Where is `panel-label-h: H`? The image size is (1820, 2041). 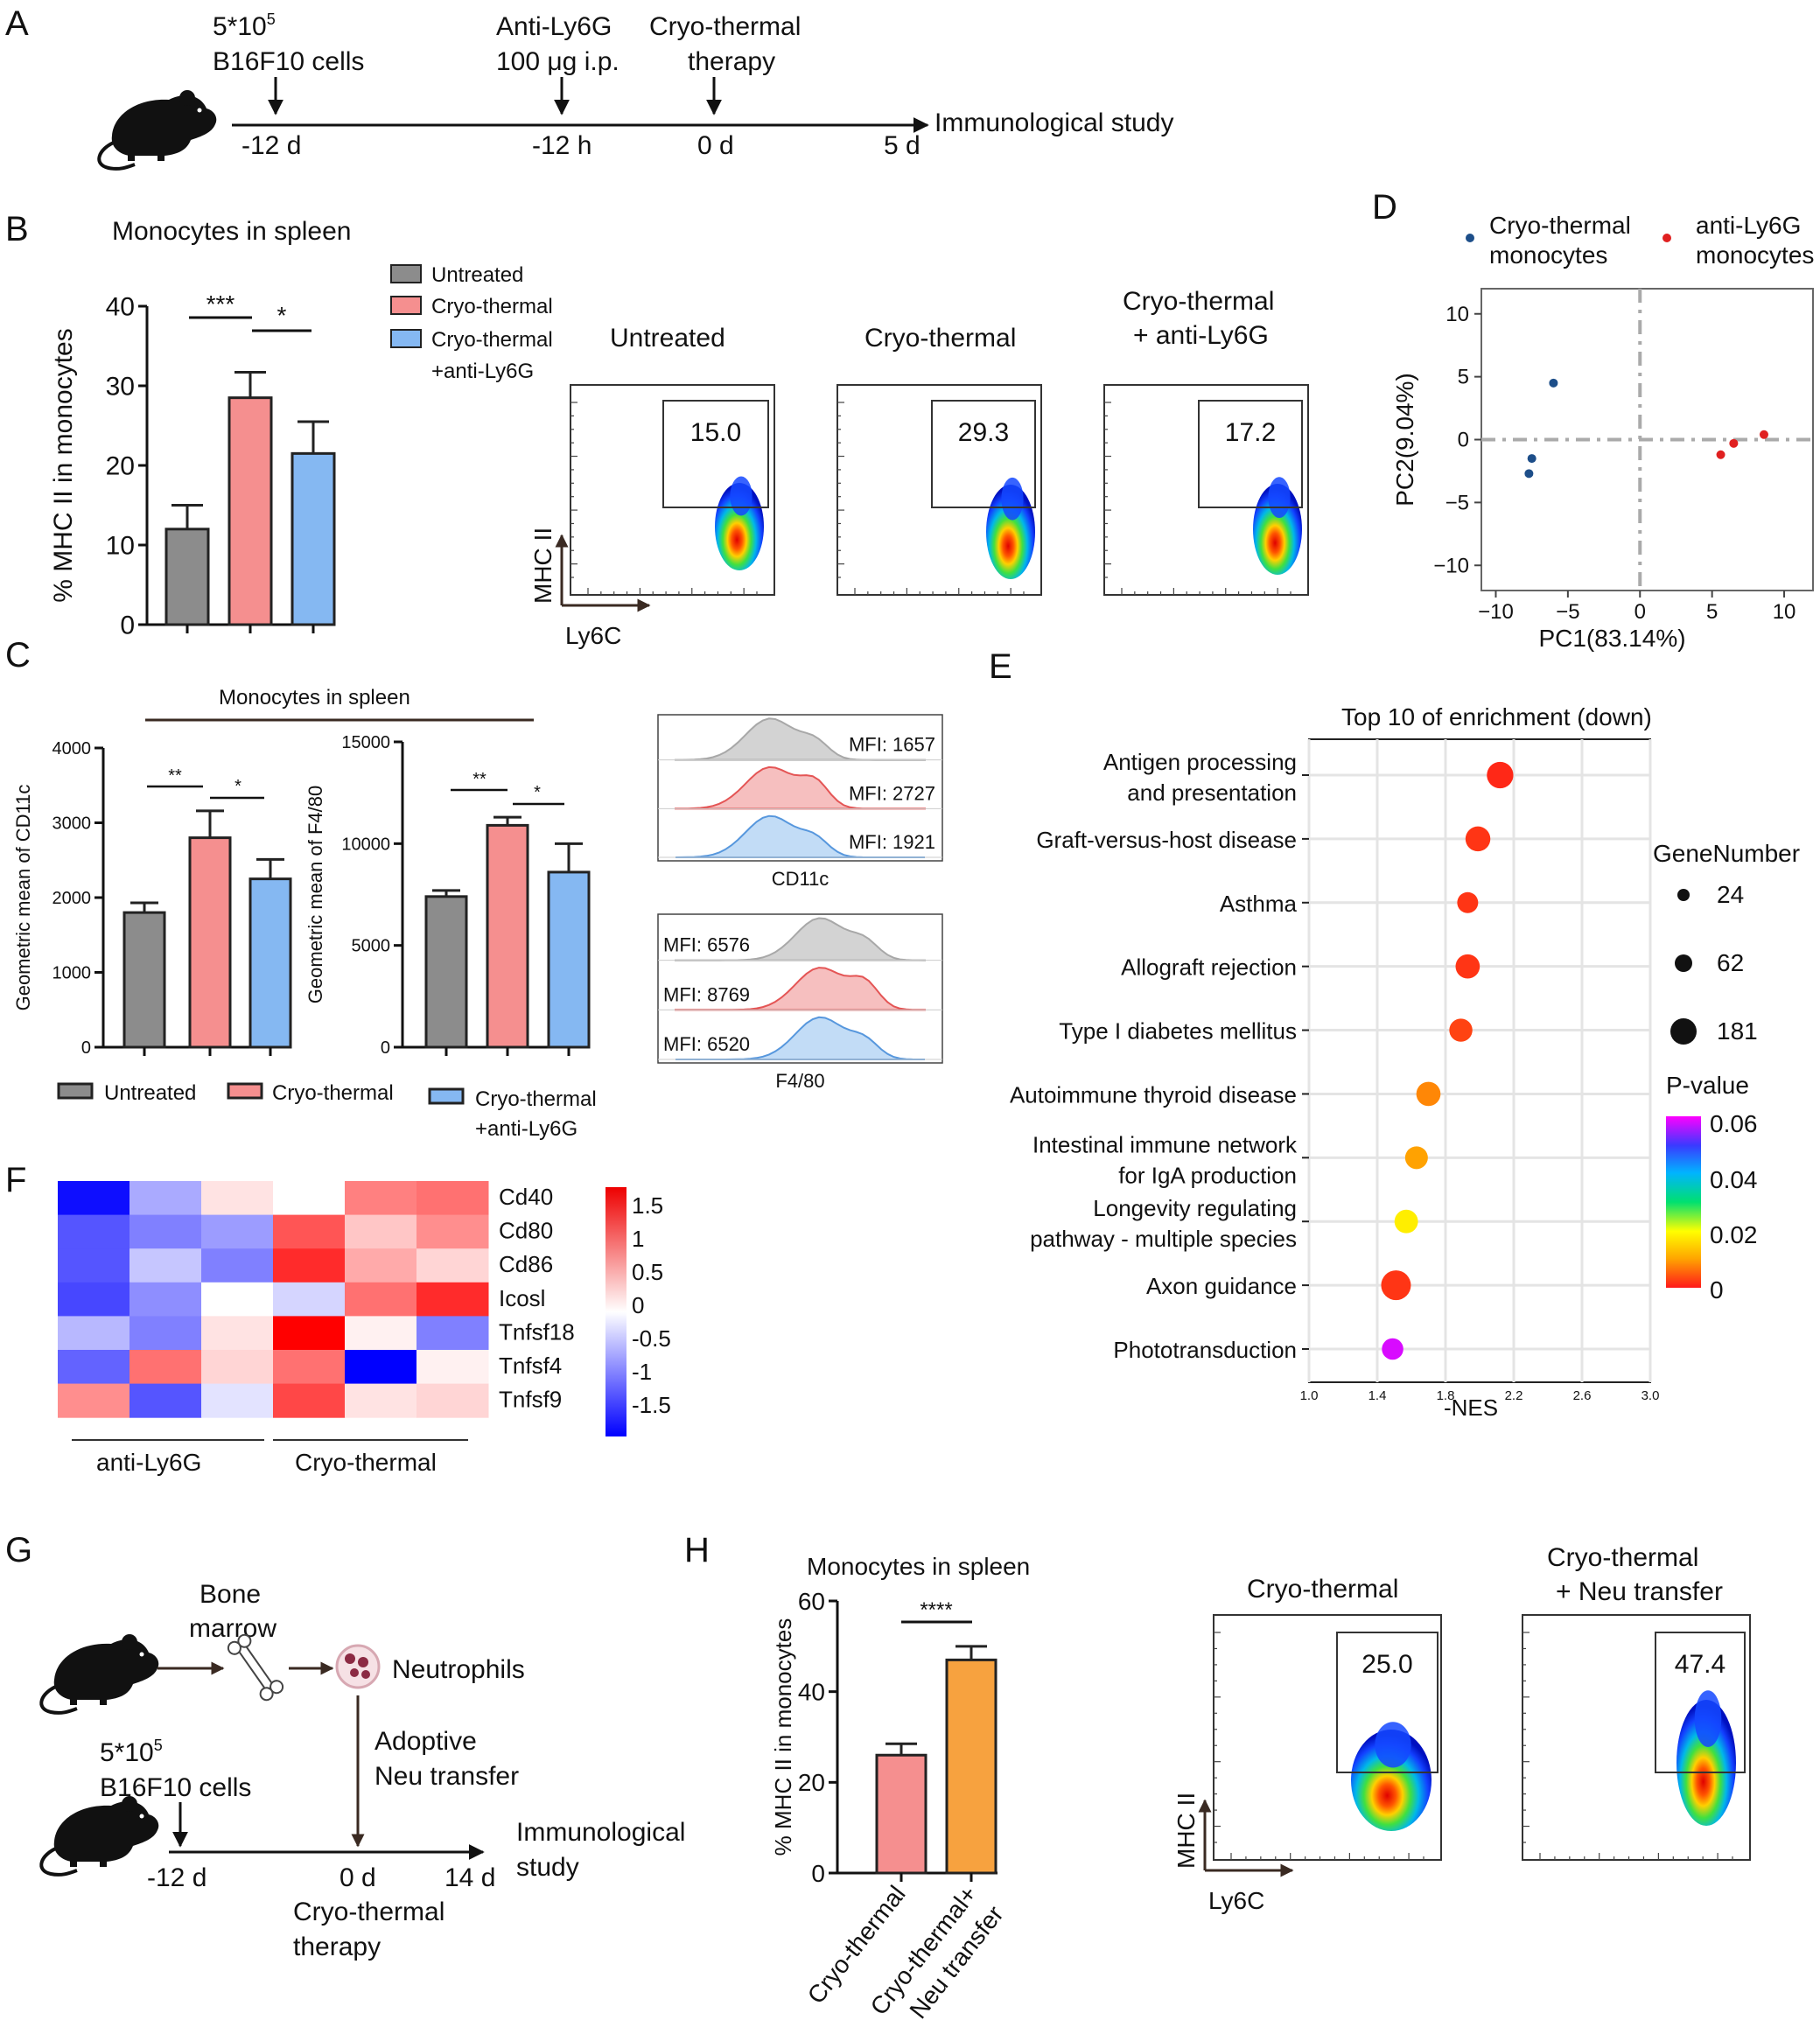 panel-label-h: H is located at coordinates (697, 1550).